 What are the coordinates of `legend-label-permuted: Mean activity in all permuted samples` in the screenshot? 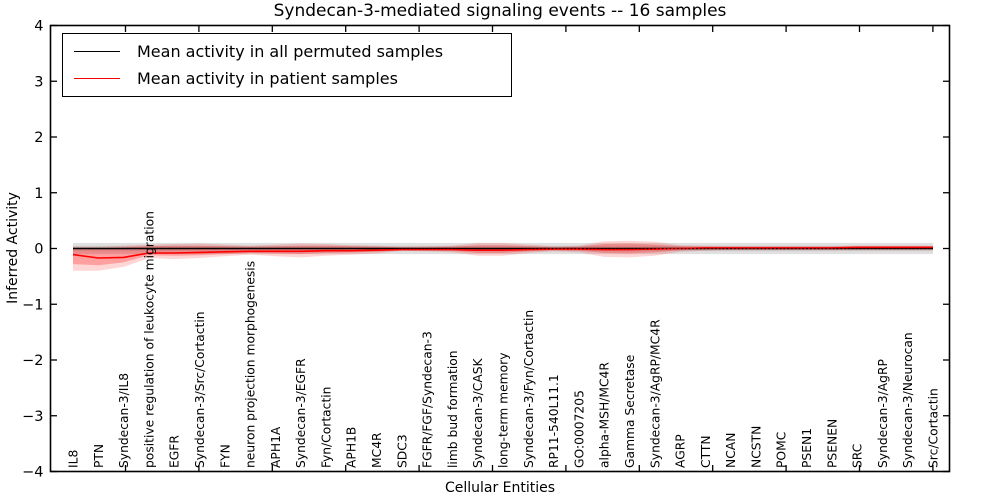 It's located at (290, 51).